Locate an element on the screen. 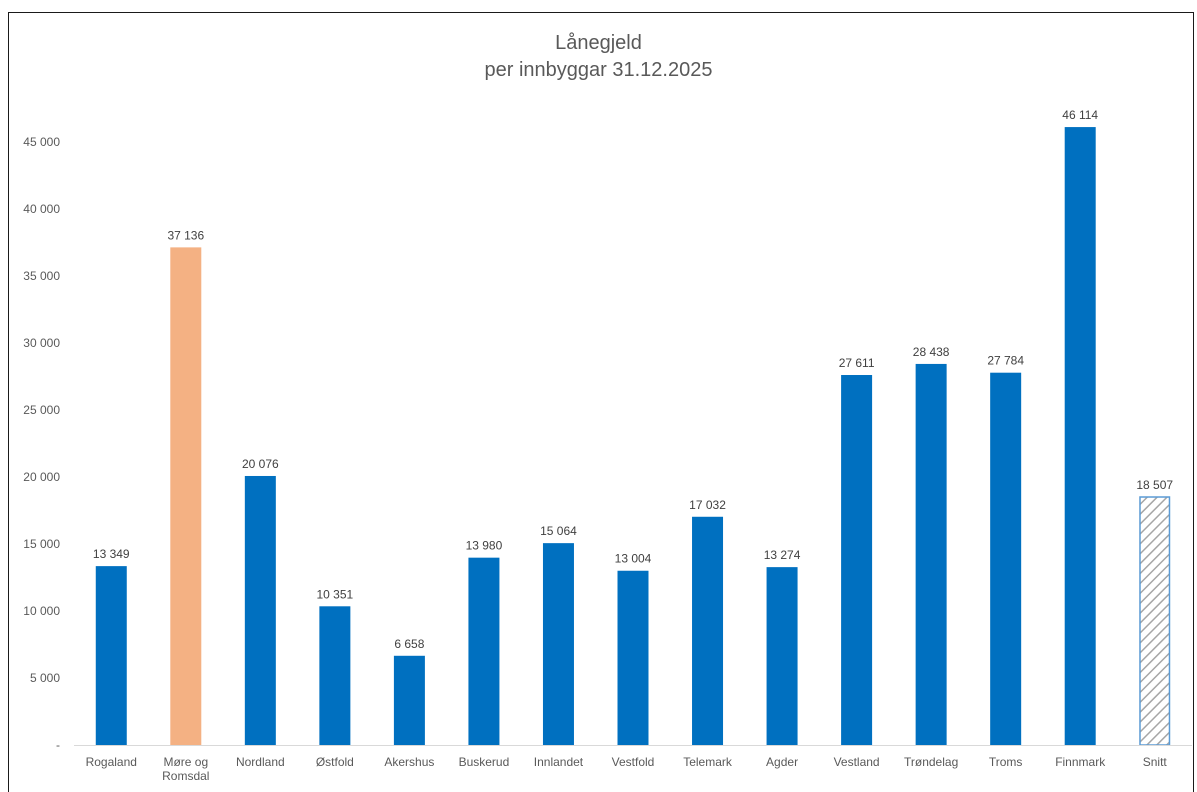 The width and height of the screenshot is (1197, 792). y-tick-label: 45 000 is located at coordinates (41, 142).